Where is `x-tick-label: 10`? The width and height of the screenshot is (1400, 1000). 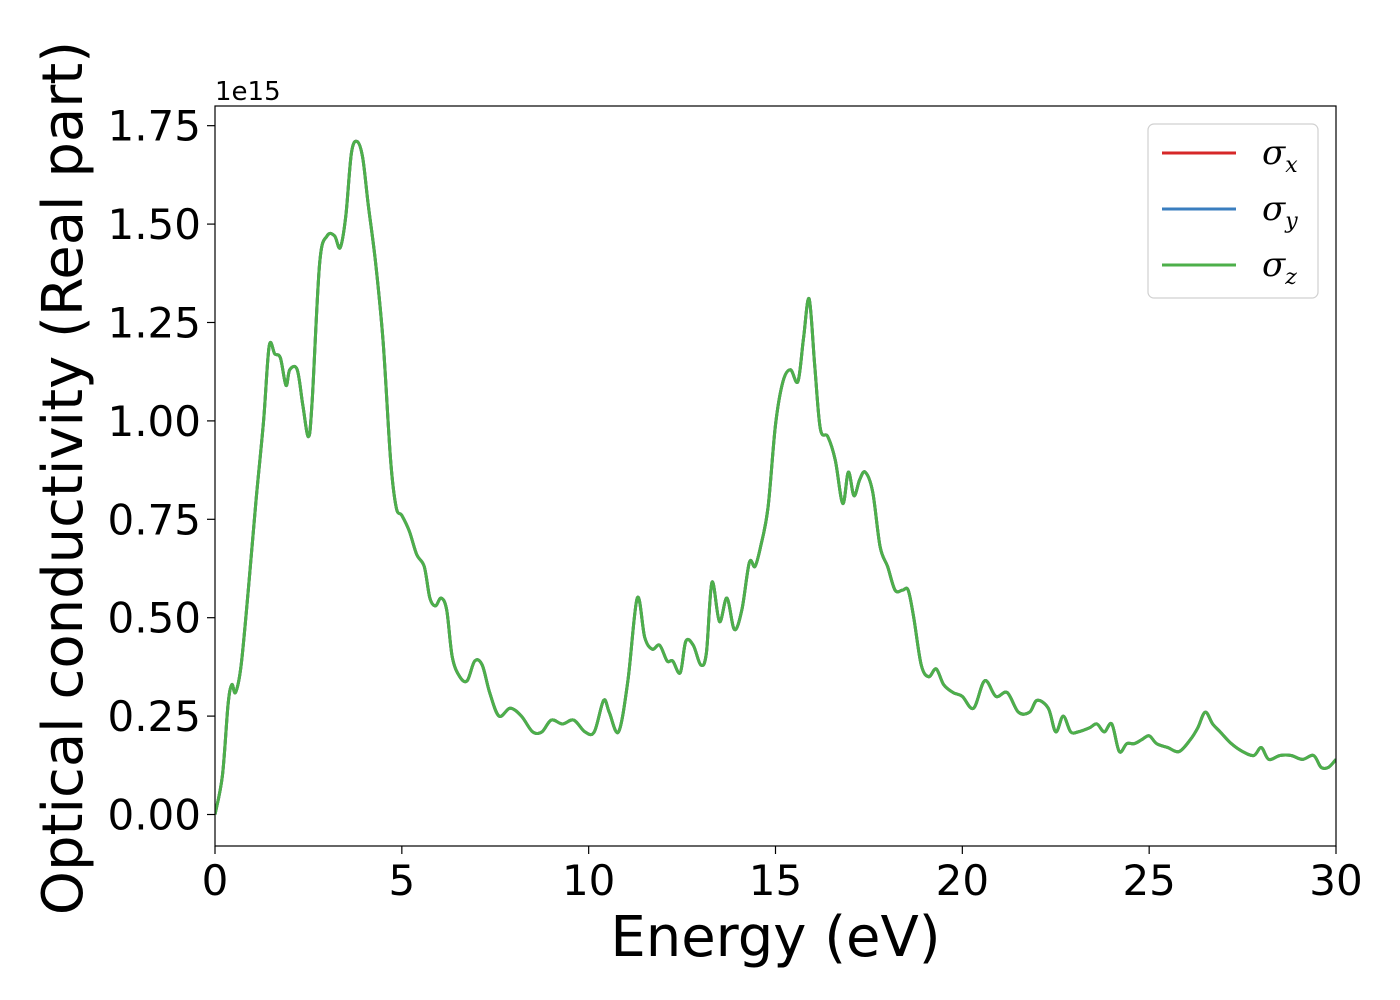
x-tick-label: 10 is located at coordinates (588, 880).